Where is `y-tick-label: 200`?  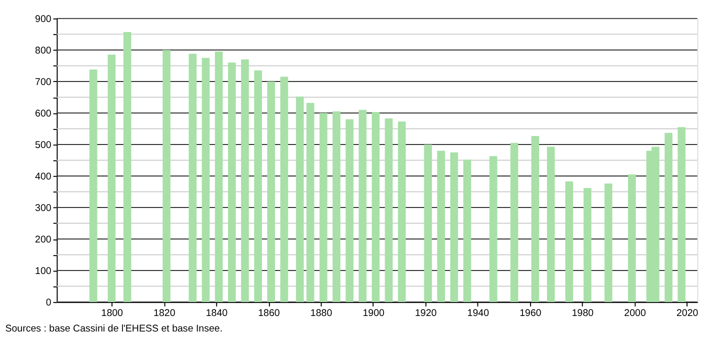
y-tick-label: 200 is located at coordinates (43, 240).